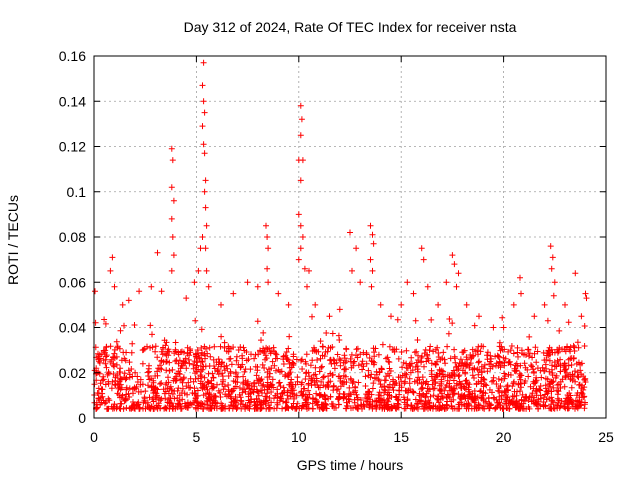  I want to click on x-tick-label: 25, so click(606, 437).